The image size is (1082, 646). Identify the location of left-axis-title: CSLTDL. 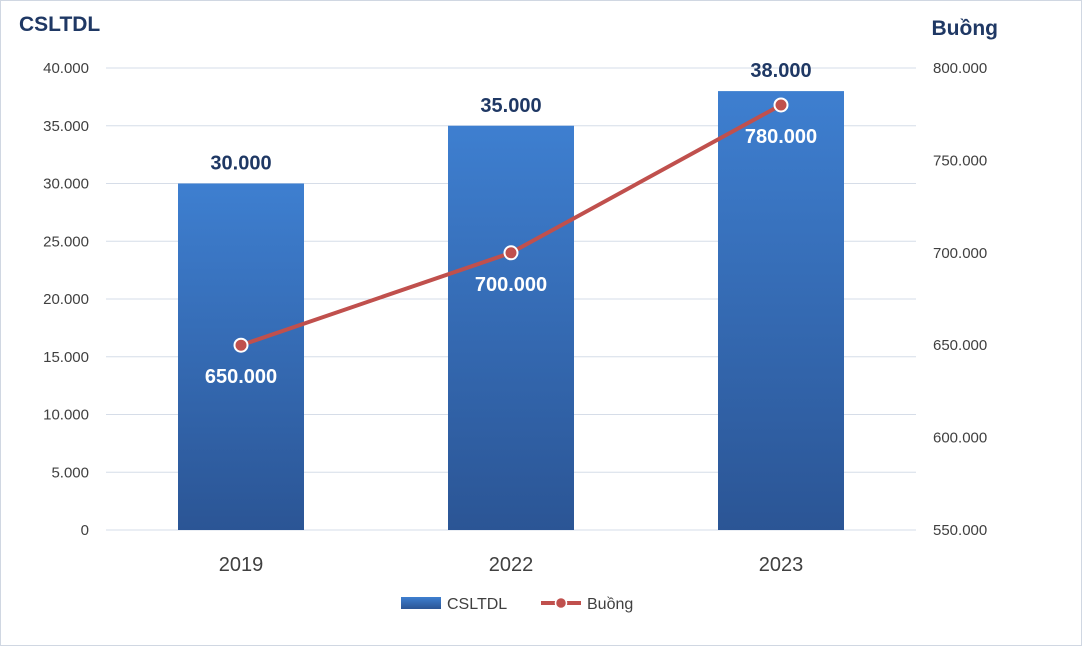
(59, 24).